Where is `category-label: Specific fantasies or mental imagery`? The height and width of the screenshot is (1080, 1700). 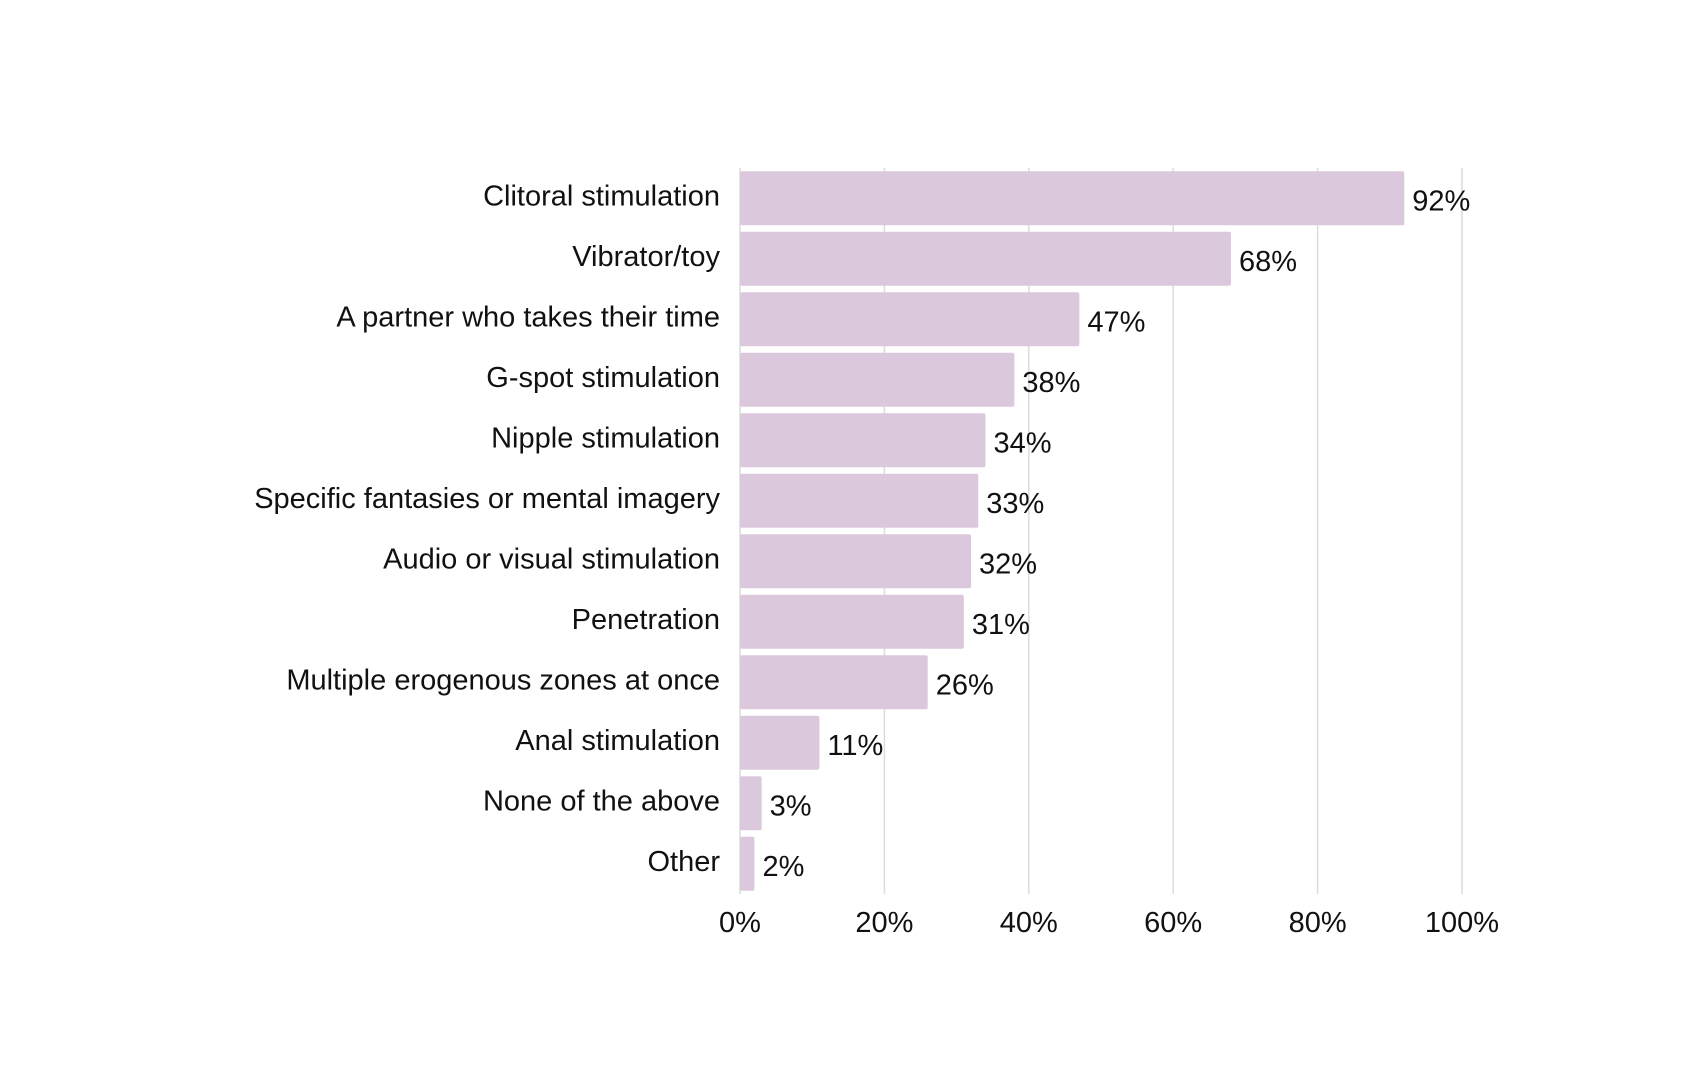
category-label: Specific fantasies or mental imagery is located at coordinates (487, 499).